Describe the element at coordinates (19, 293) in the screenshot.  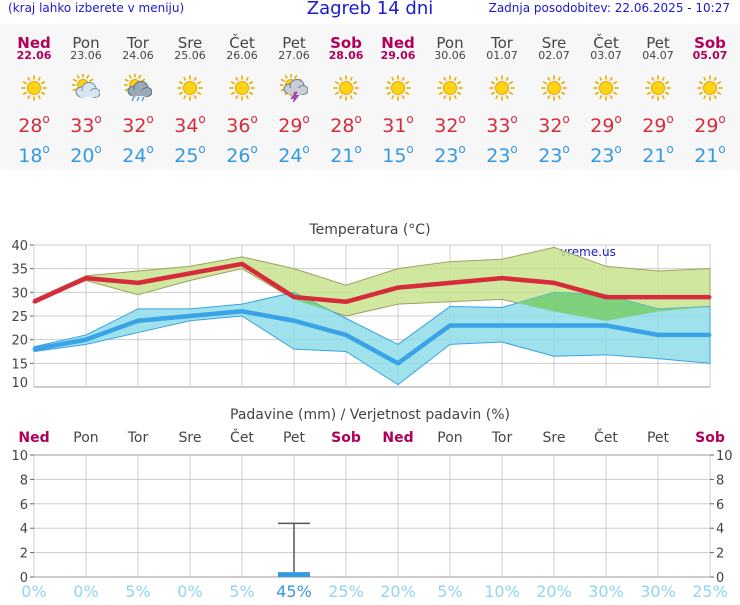
I see `y-tick-label: 30` at that location.